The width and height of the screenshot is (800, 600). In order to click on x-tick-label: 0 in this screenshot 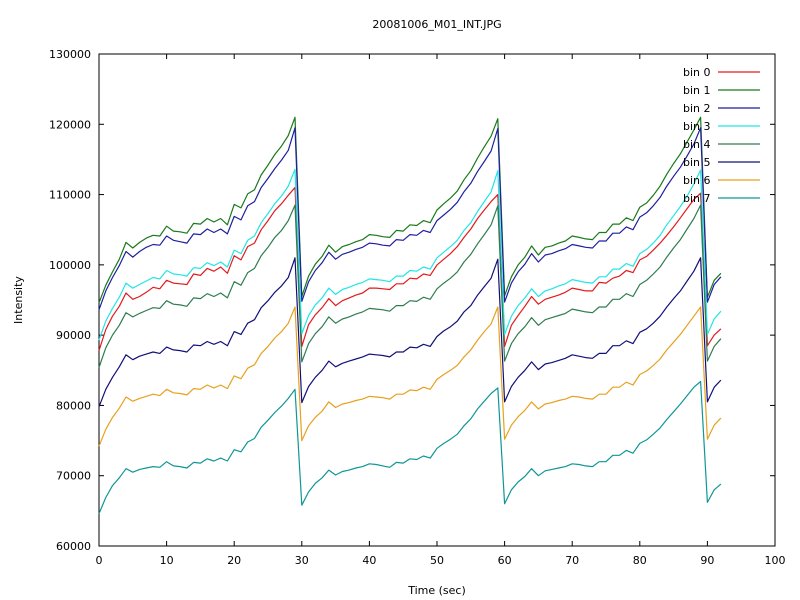, I will do `click(99, 560)`.